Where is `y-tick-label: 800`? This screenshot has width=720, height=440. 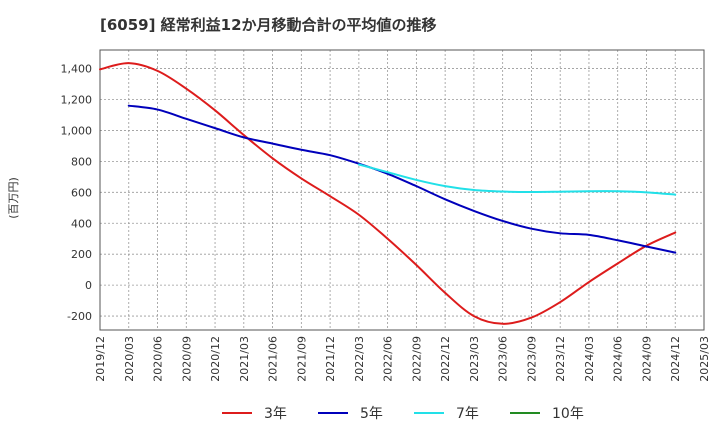
y-tick-label: 800 is located at coordinates (81, 161).